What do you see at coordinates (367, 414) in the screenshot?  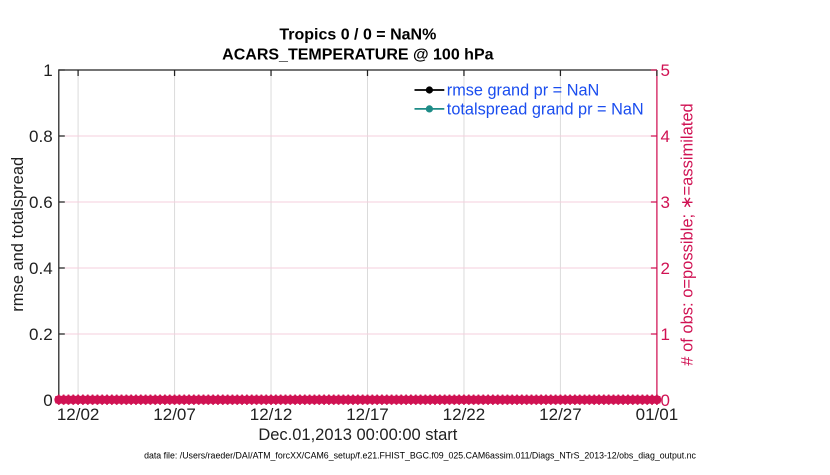 I see `svg-text: 12/17` at bounding box center [367, 414].